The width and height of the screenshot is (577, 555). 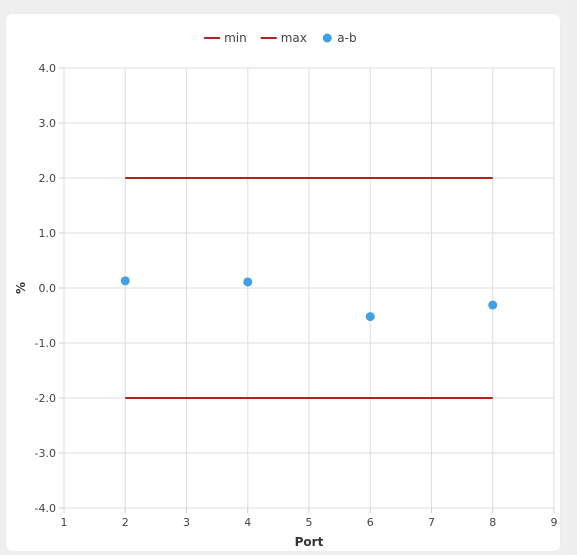 I want to click on x-tick-label: 5, so click(x=309, y=522).